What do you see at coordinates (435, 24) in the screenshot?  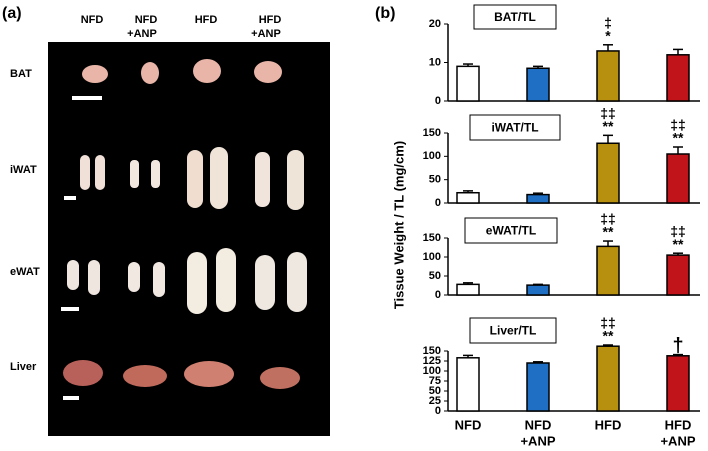 I see `y-tick-label: 20` at bounding box center [435, 24].